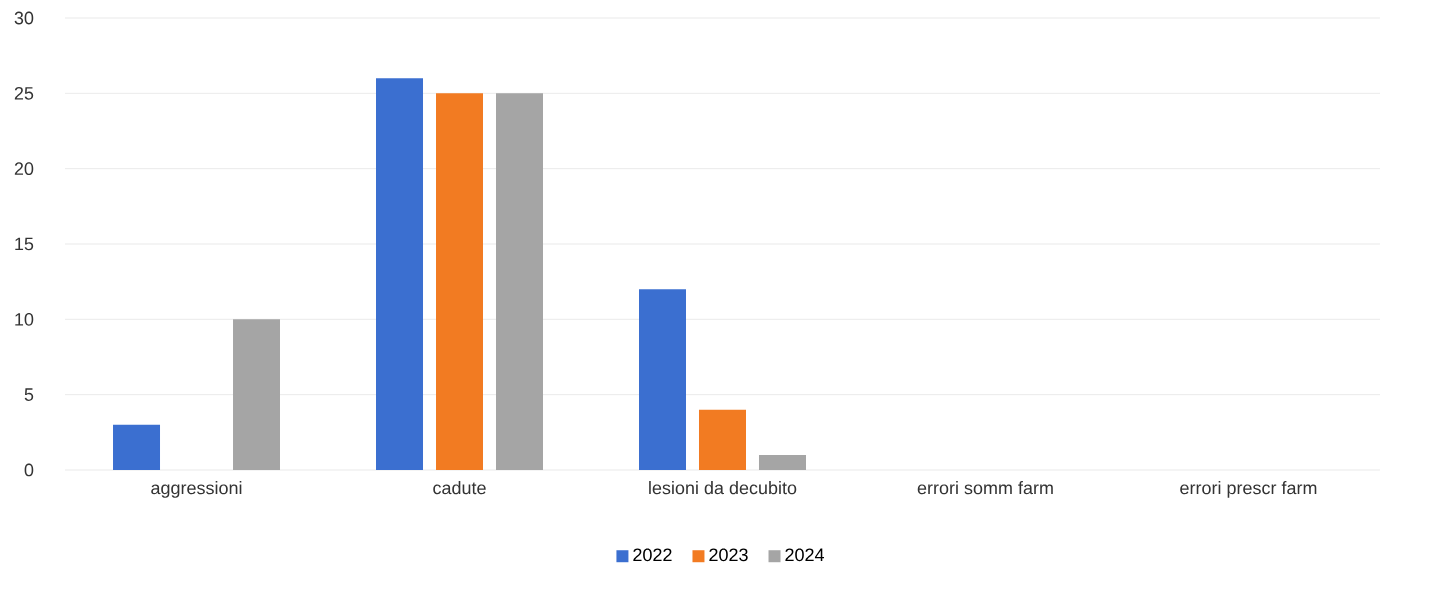 This screenshot has width=1442, height=589. What do you see at coordinates (985, 488) in the screenshot?
I see `x-tick-label: errori somm farm` at bounding box center [985, 488].